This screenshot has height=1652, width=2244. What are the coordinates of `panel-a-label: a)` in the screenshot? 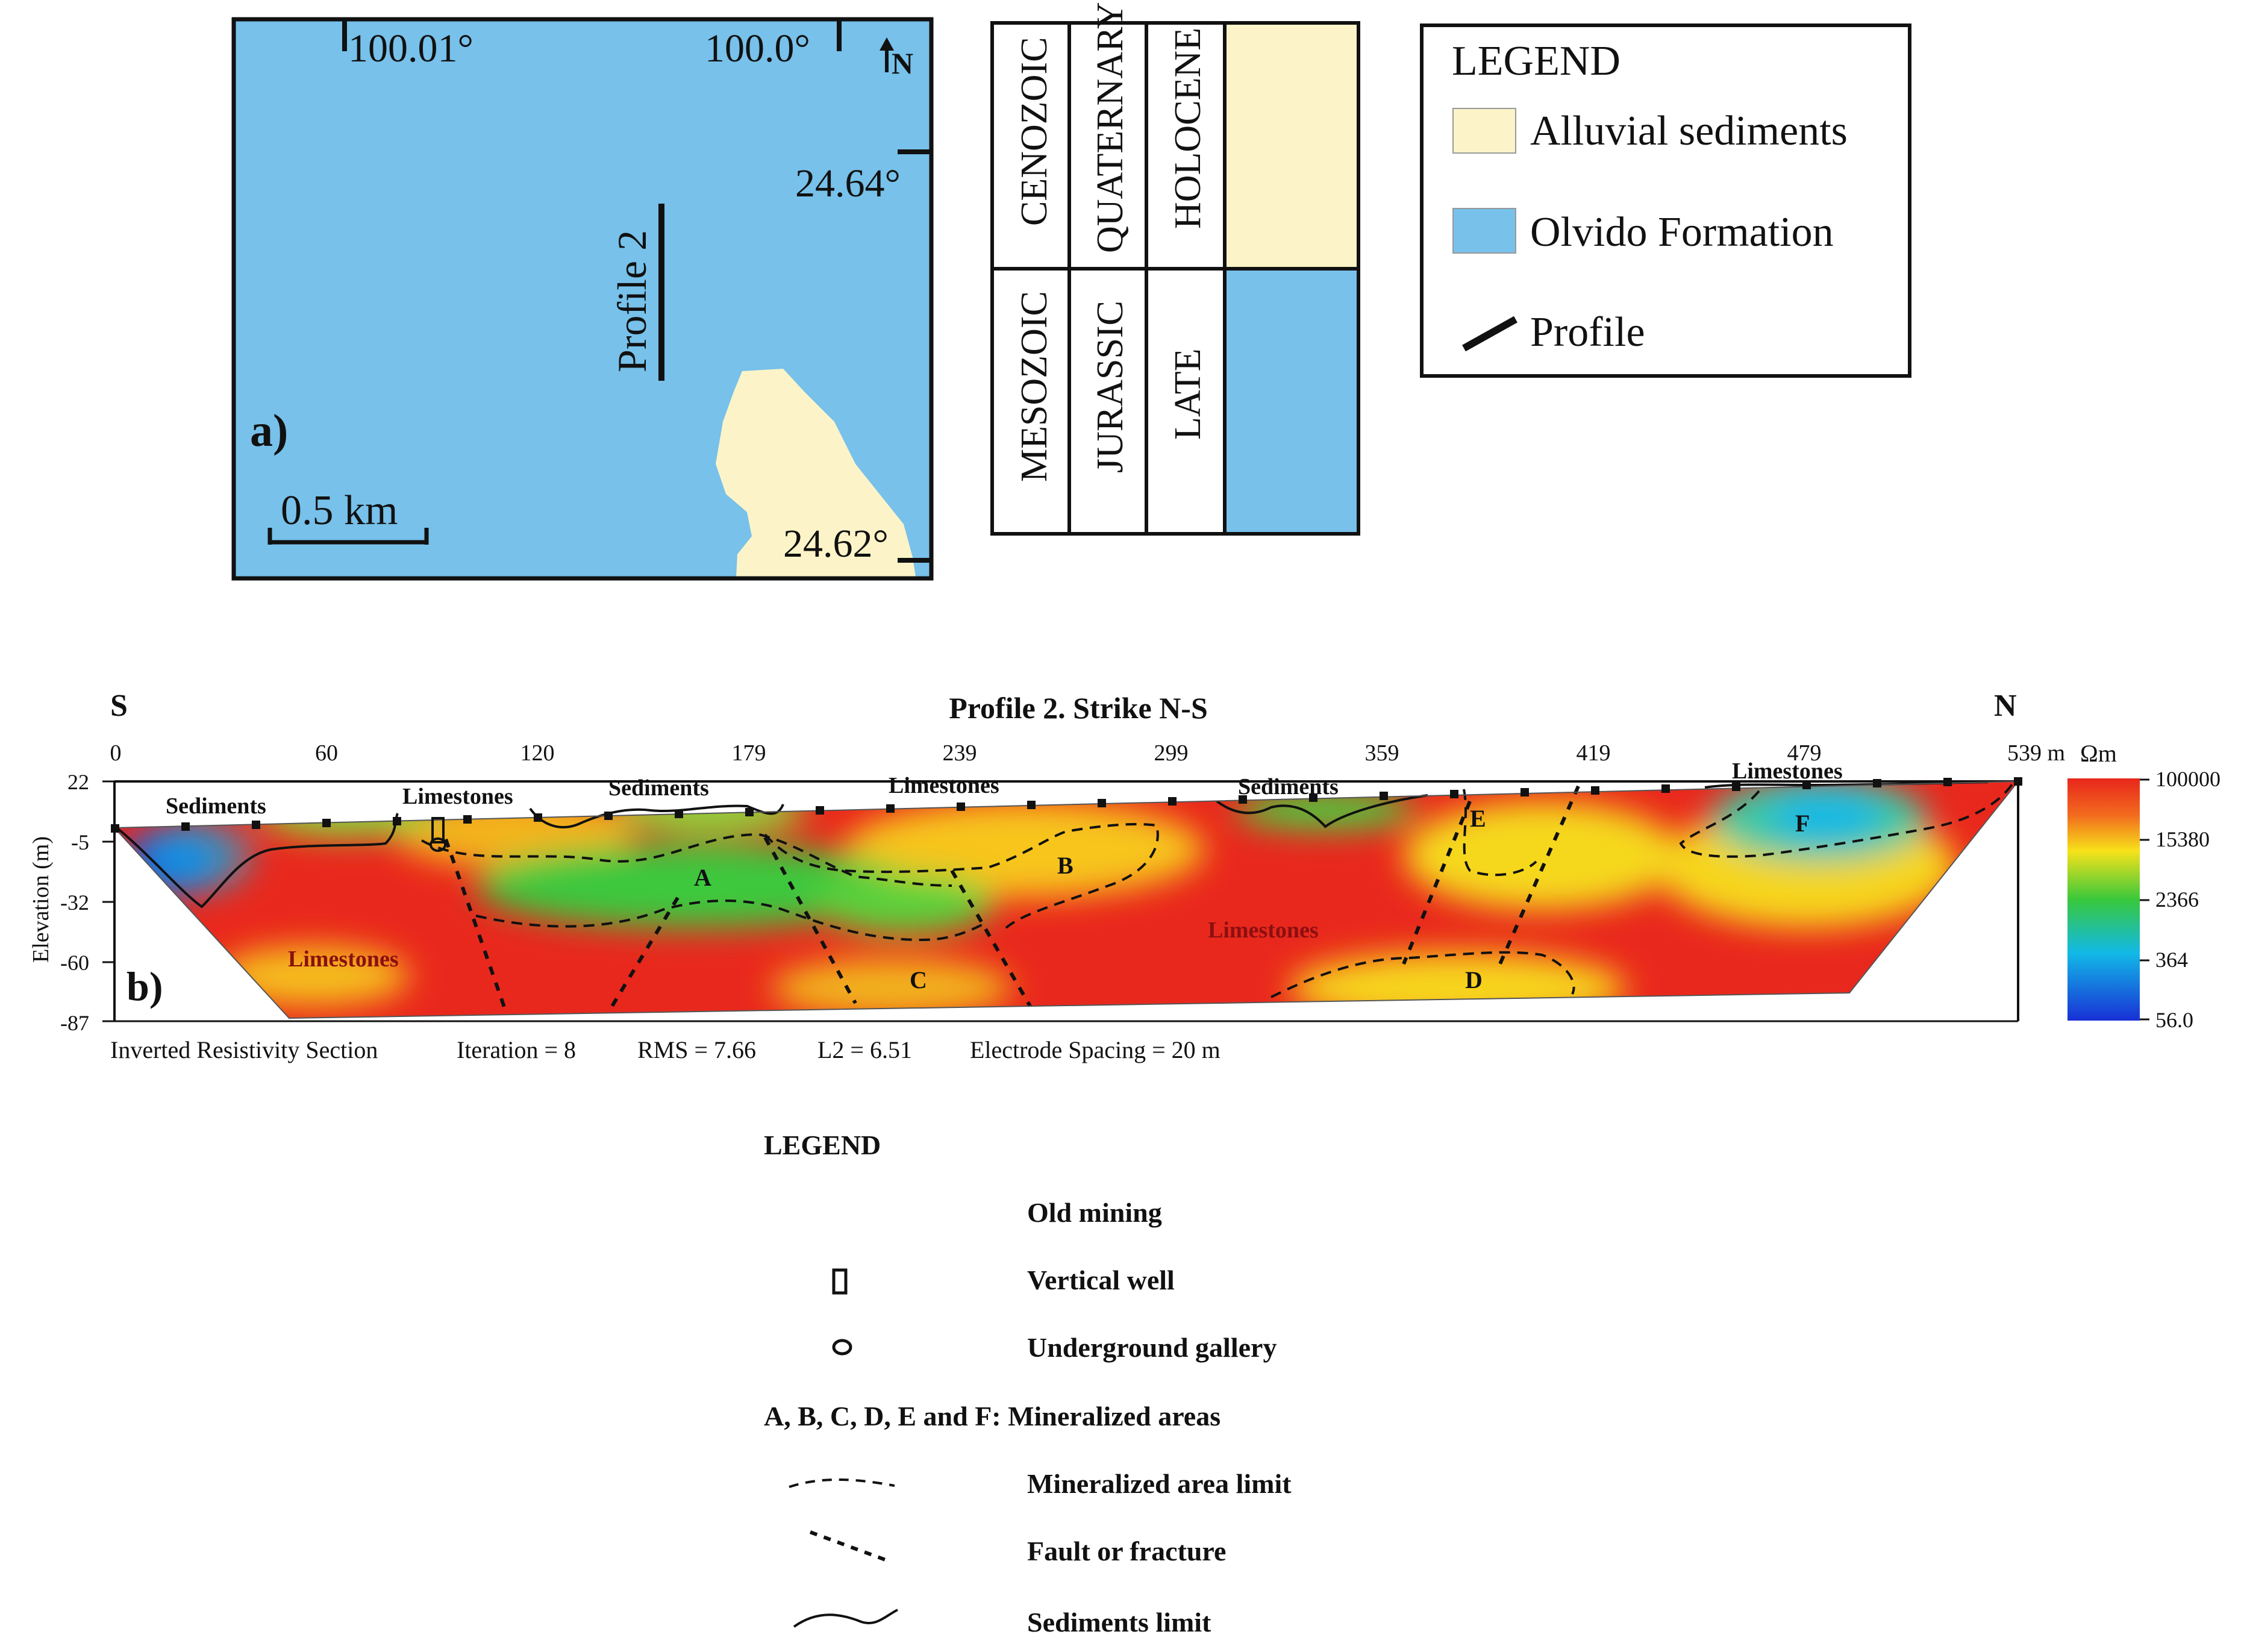 It's located at (269, 430).